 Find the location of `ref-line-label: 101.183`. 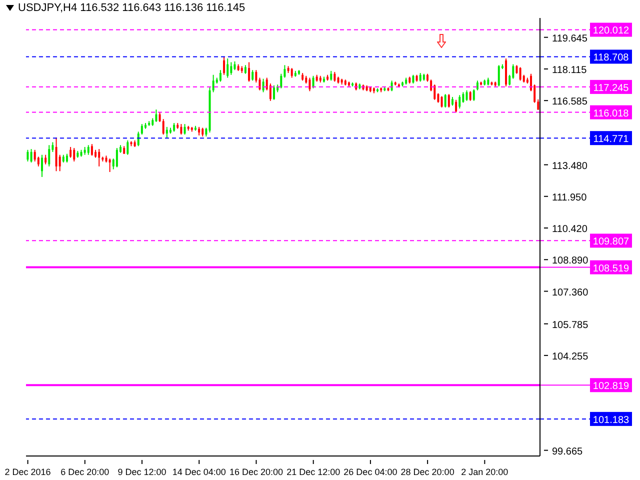

ref-line-label: 101.183 is located at coordinates (611, 420).